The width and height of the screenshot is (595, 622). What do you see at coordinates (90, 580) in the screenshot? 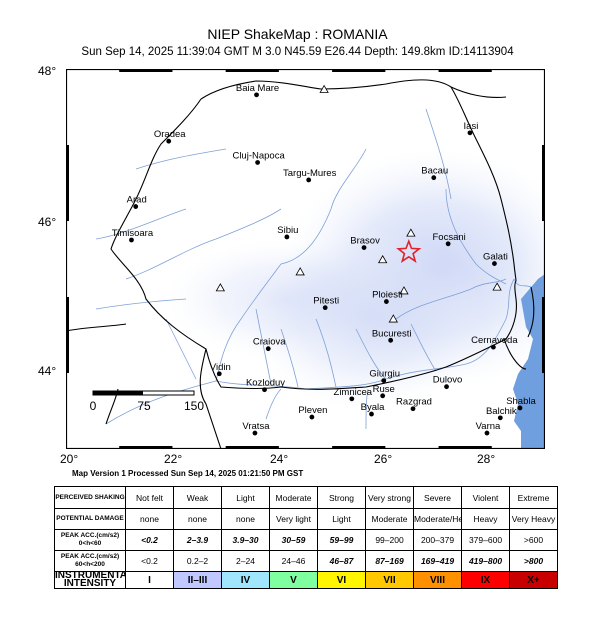
I see `legend-header: INSTRUMENTAL INTENSITY` at bounding box center [90, 580].